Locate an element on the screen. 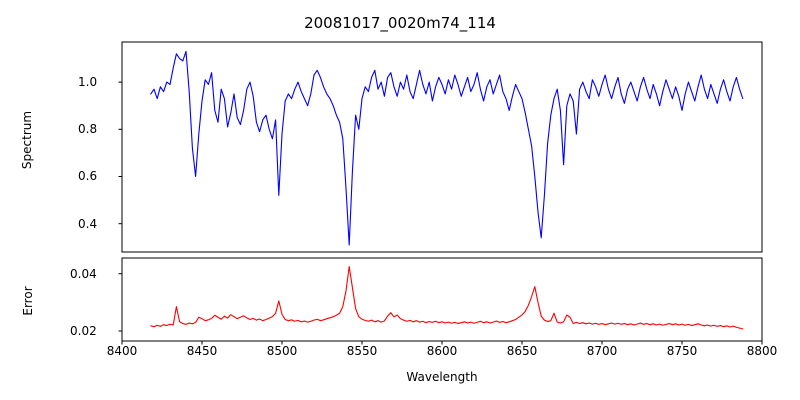 This screenshot has width=800, height=400. ytick-spectrum: 0.6 is located at coordinates (88, 176).